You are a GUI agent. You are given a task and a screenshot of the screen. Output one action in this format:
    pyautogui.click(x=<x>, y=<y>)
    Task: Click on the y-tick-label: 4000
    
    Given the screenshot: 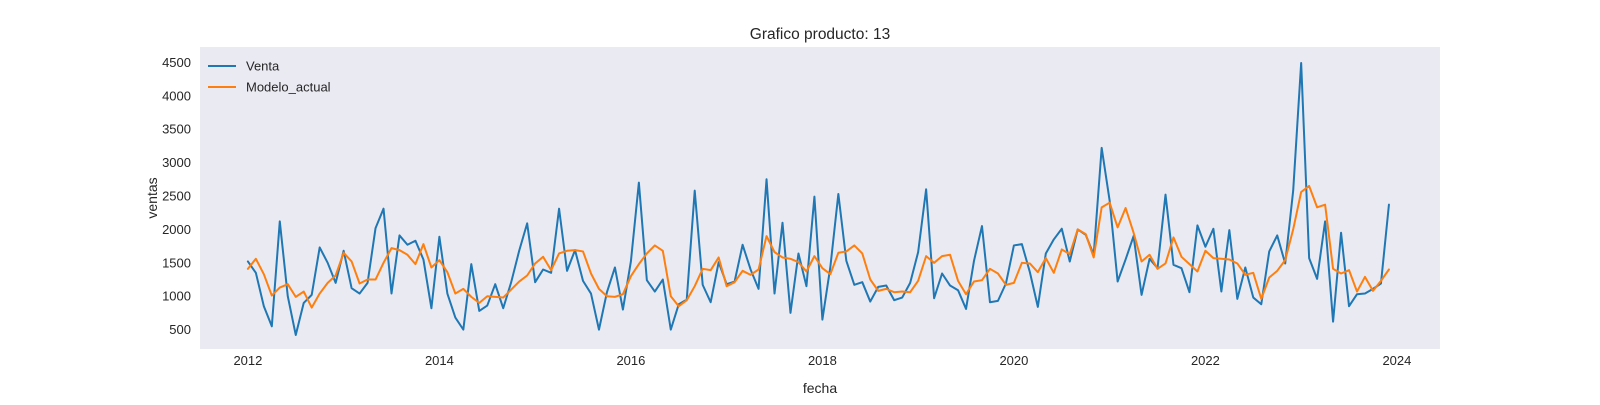 What is the action you would take?
    pyautogui.click(x=176, y=95)
    